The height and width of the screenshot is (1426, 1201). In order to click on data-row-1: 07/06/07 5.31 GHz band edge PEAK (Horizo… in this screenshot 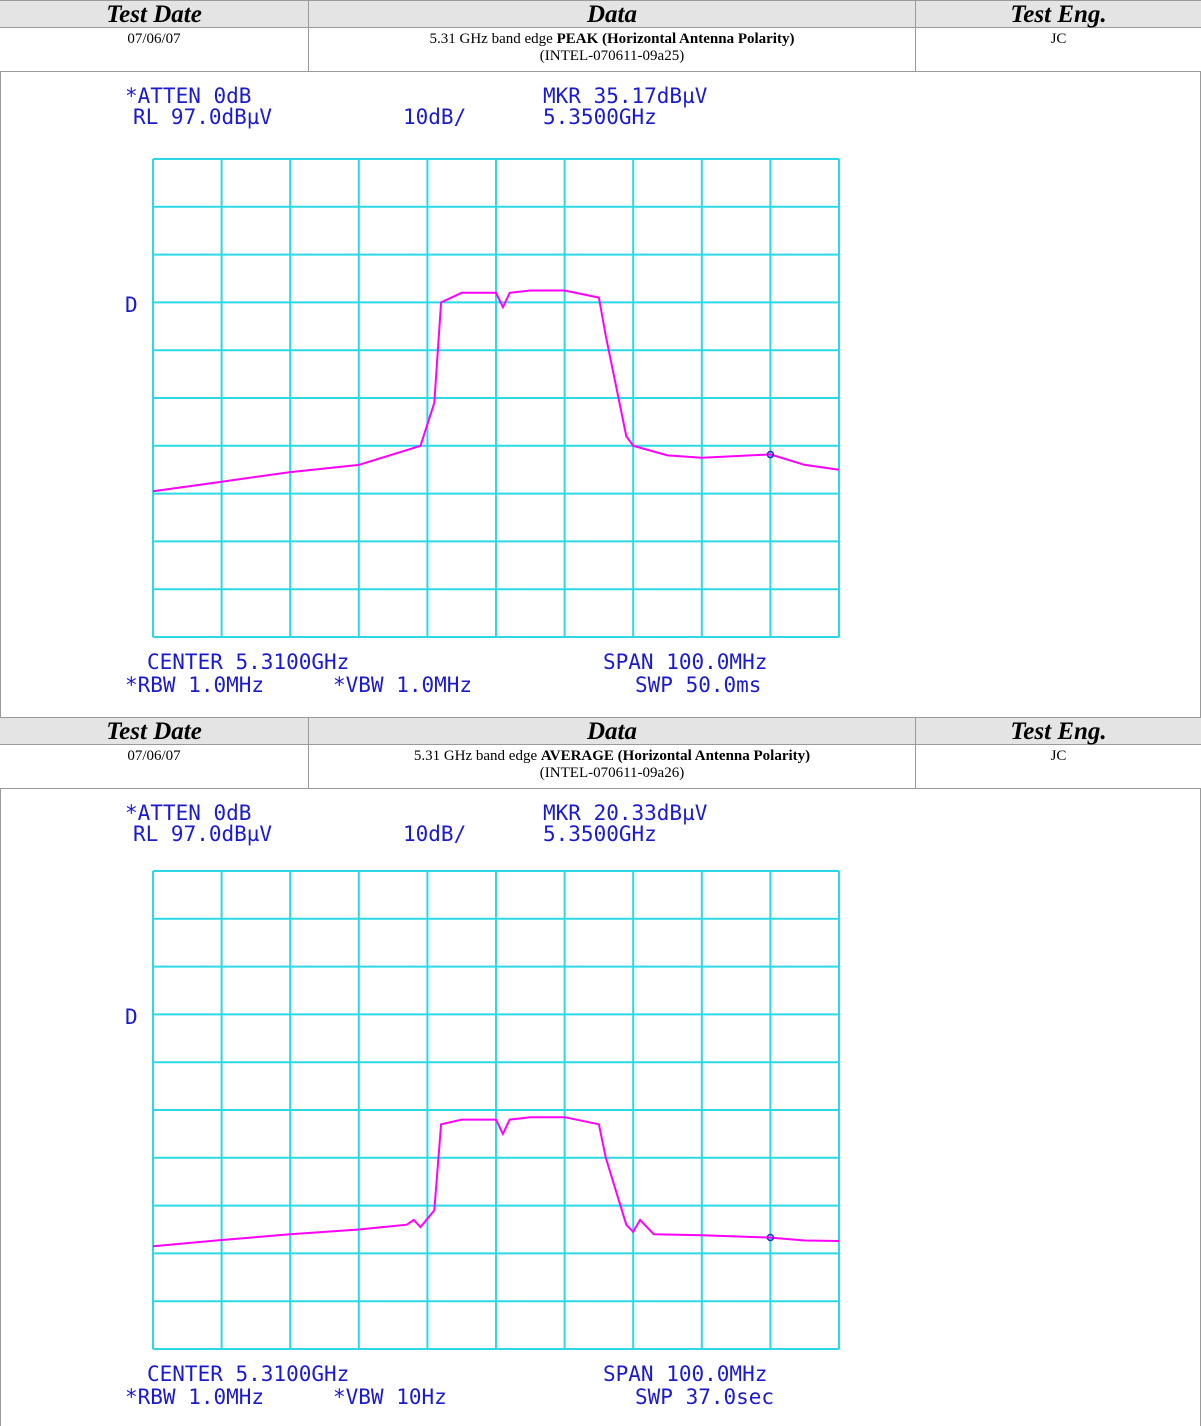, I will do `click(600, 50)`.